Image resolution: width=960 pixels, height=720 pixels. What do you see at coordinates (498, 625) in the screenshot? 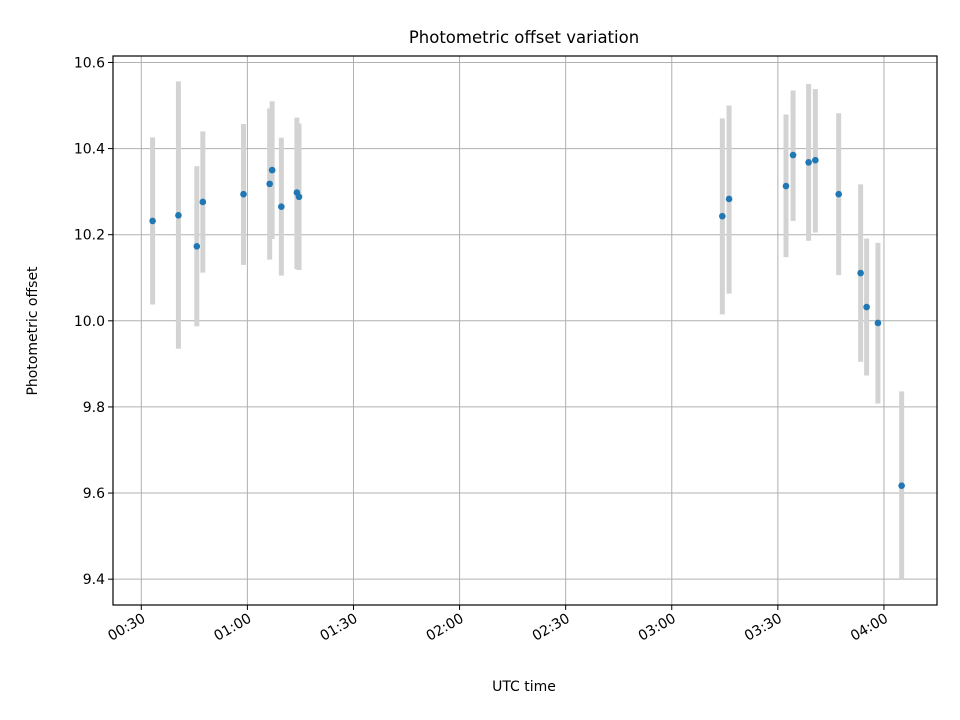
I see `x-axis: 00:30 01:00 01:30 02:00 02:30 03:00 03:30 04:00` at bounding box center [498, 625].